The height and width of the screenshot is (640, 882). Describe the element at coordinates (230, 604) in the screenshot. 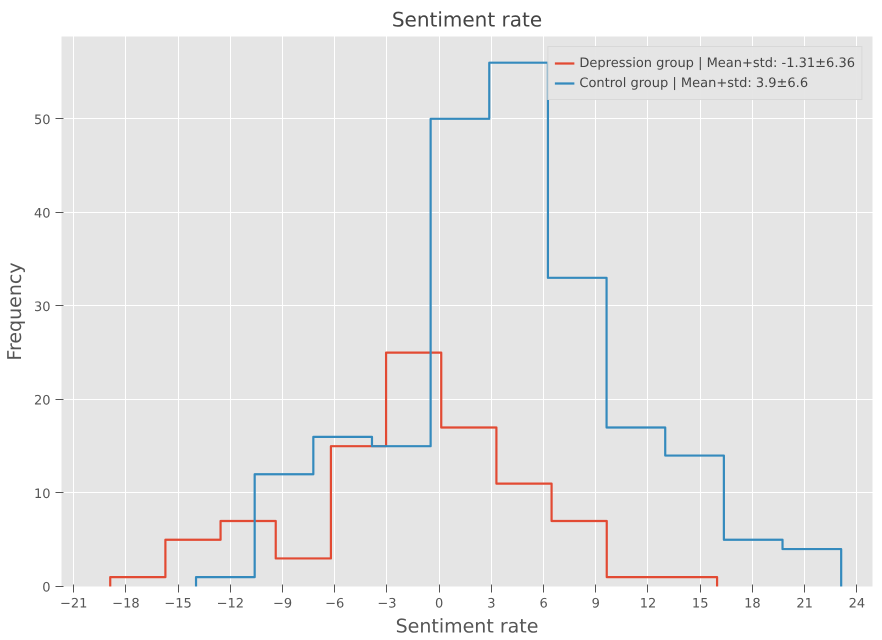

I see `x-tick-label: −12` at that location.